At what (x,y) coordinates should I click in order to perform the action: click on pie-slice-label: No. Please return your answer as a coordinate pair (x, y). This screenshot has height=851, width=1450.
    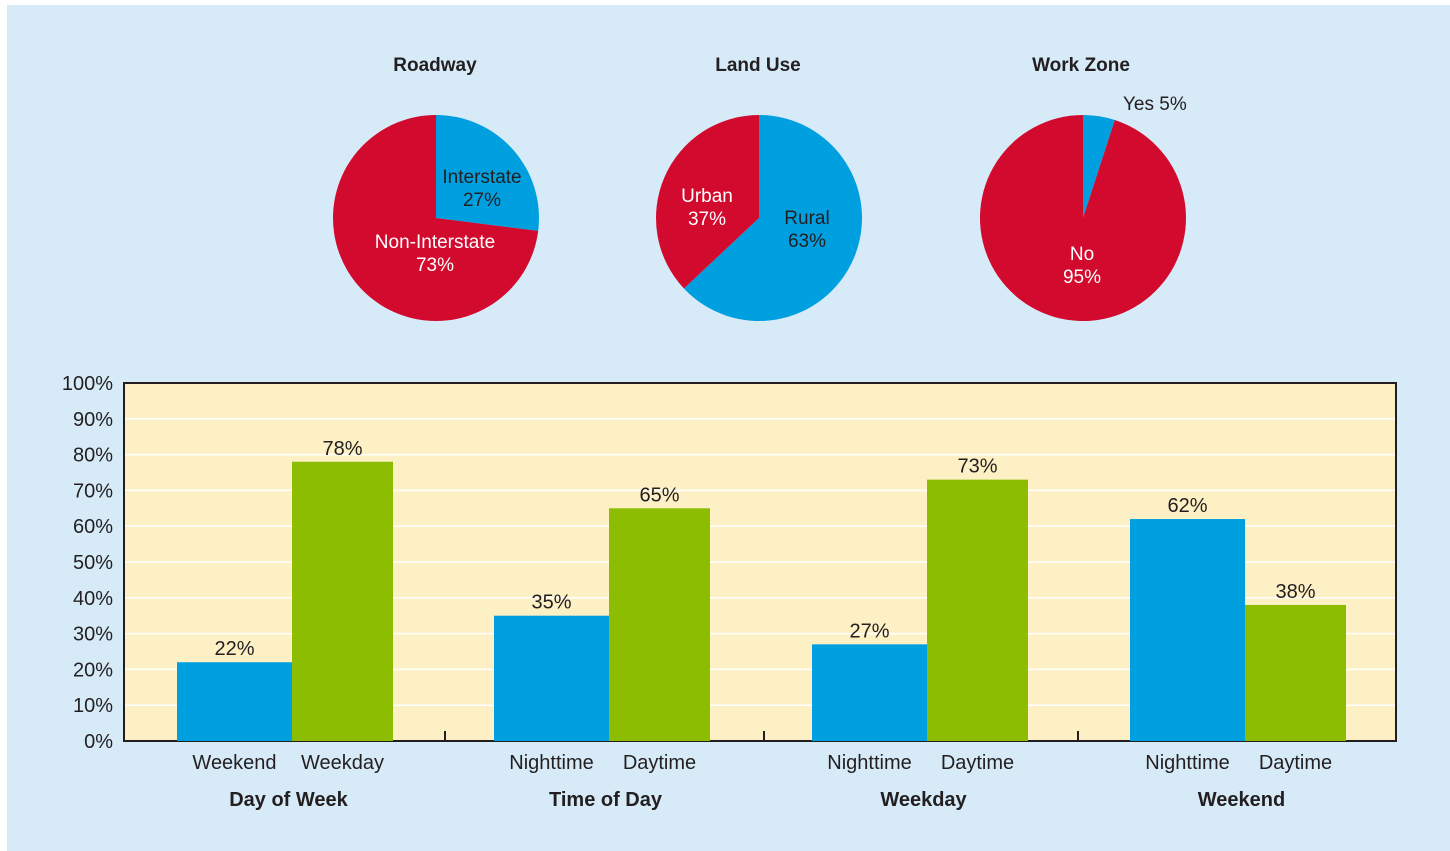
    Looking at the image, I should click on (1082, 254).